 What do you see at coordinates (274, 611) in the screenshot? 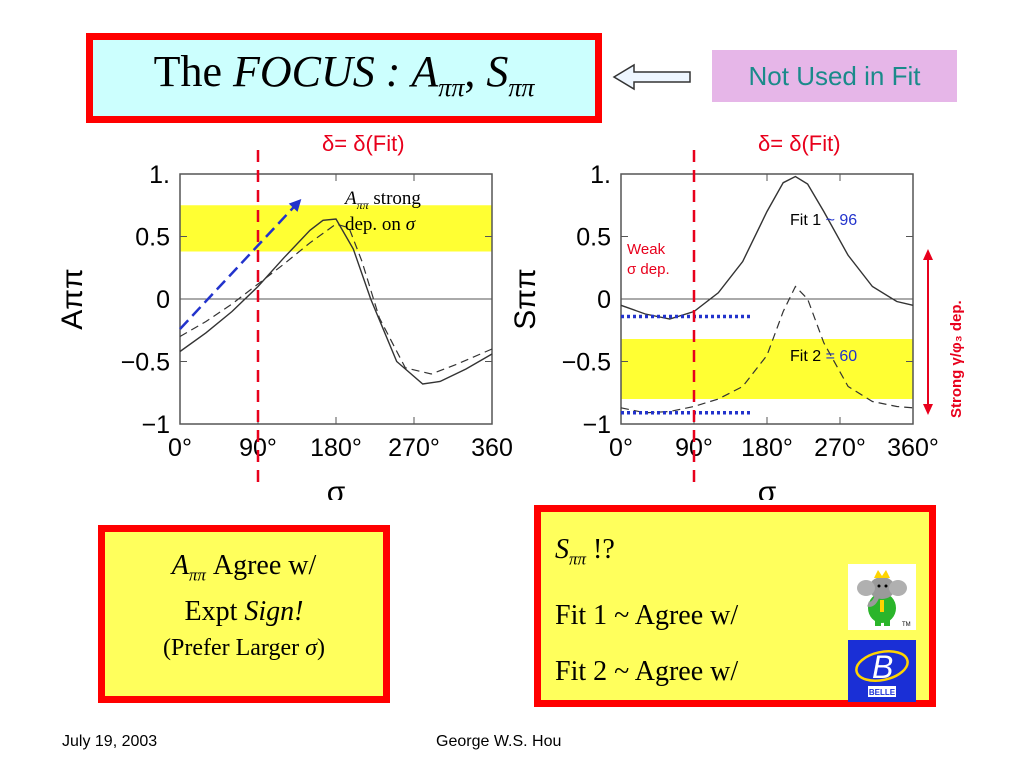
I see `box-left-sign: Sign!` at bounding box center [274, 611].